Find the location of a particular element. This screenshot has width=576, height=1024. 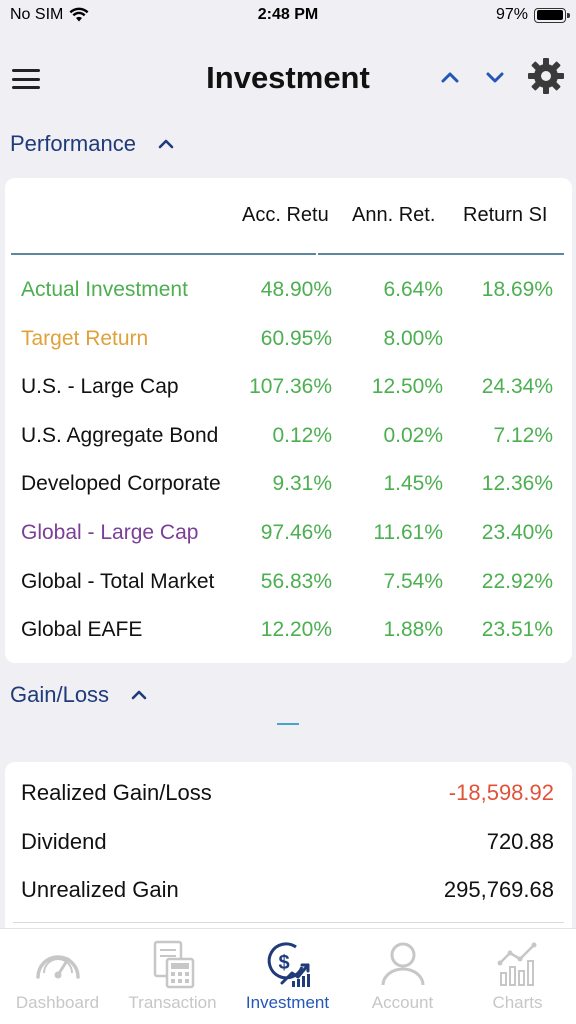

column-header-ann-return: Ann. Ret. is located at coordinates (394, 215).